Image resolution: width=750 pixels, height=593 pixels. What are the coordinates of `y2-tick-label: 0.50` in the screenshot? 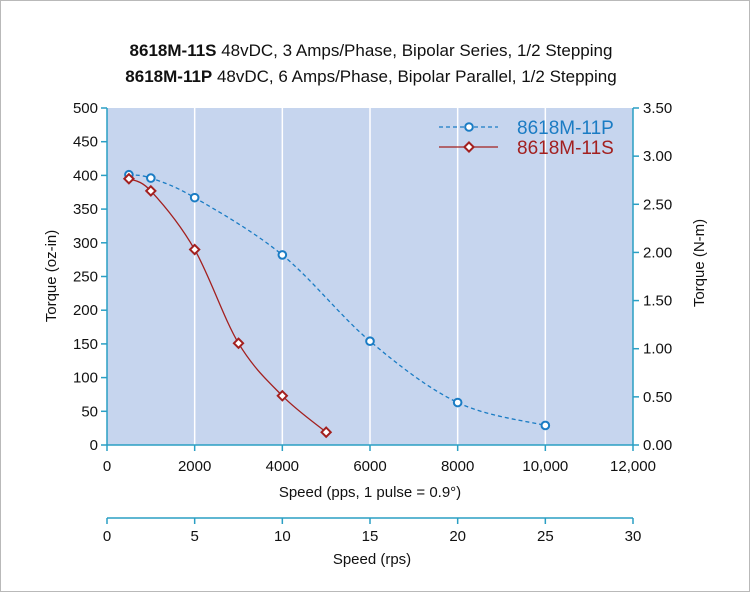 It's located at (657, 397).